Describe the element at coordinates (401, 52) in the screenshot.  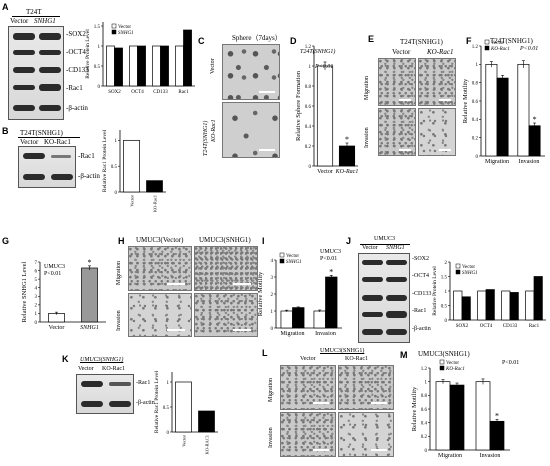
I see `col-label-vector-e: Vector` at that location.